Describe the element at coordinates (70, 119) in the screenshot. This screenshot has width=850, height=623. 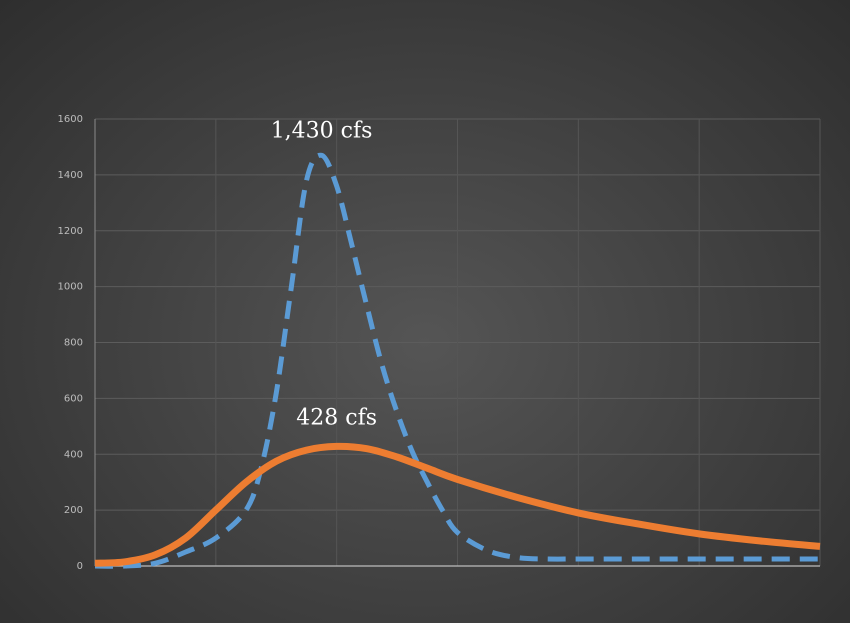
I see `y-tick-label: 1600` at that location.